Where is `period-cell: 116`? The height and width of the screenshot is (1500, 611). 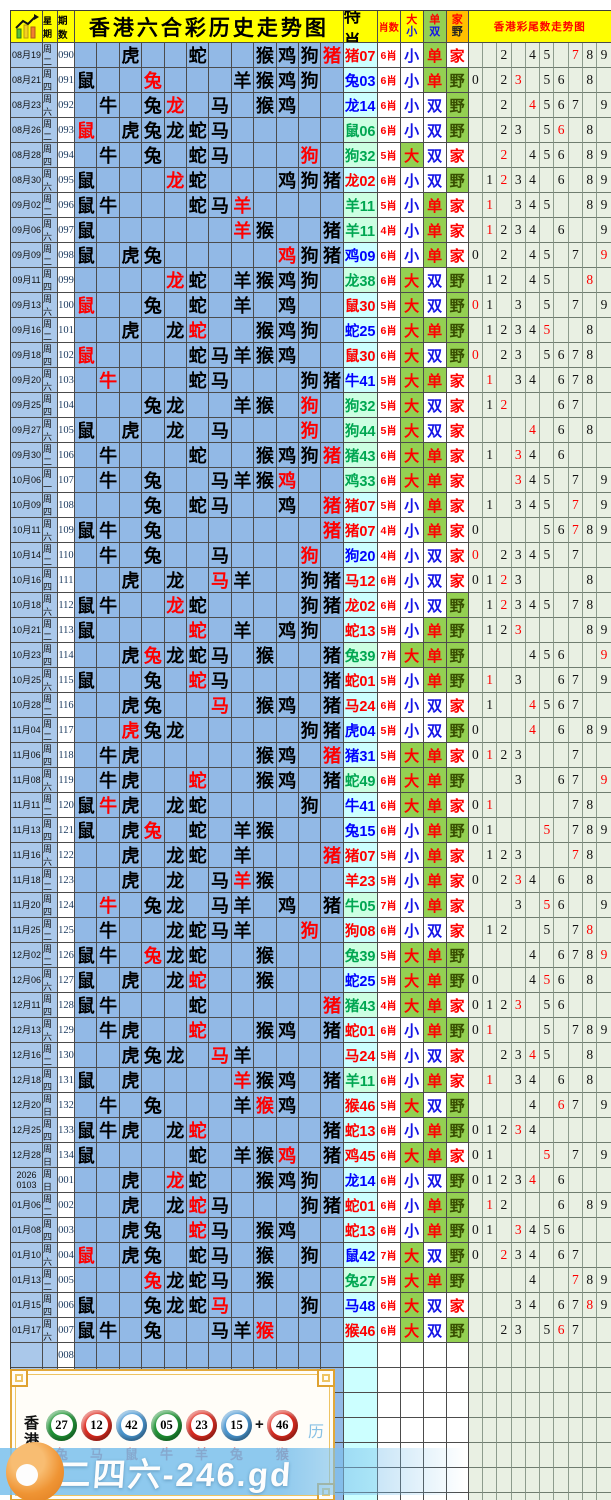 period-cell: 116 is located at coordinates (66, 705).